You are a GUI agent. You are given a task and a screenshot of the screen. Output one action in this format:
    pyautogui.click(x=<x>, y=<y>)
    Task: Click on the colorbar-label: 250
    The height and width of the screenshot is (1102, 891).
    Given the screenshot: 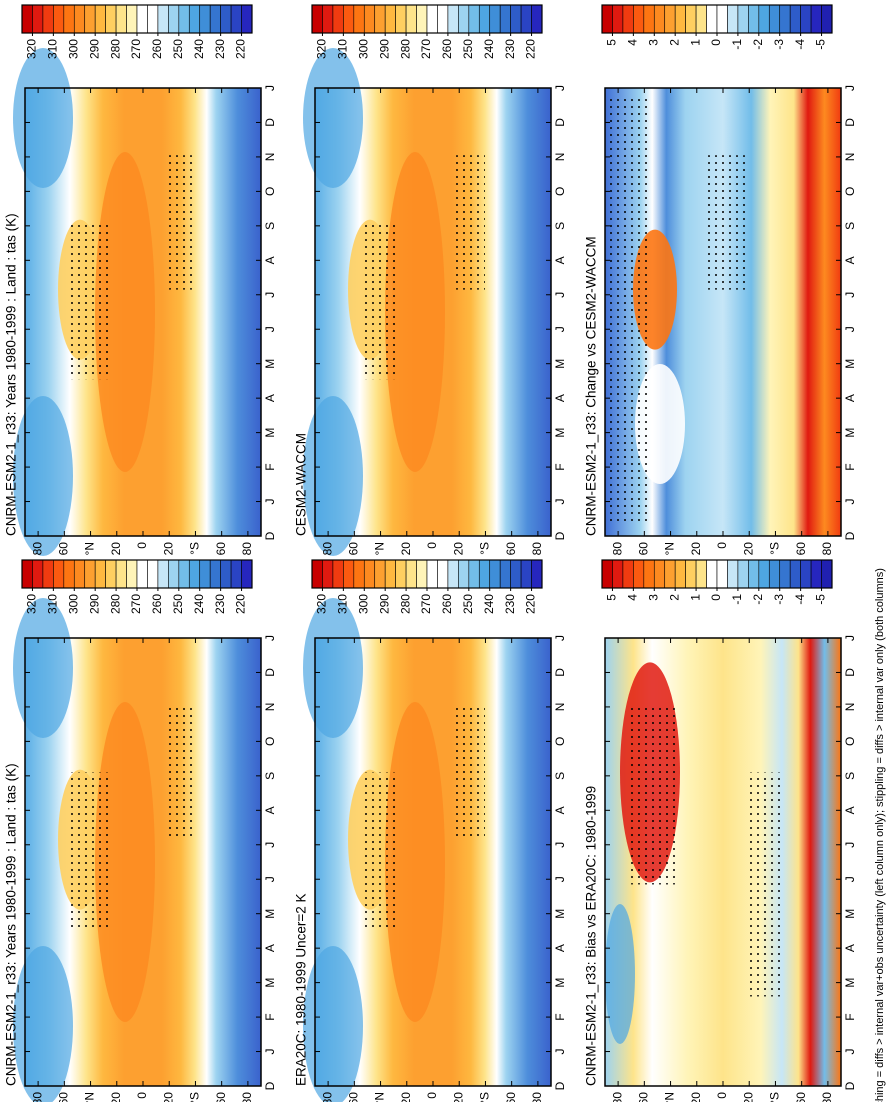 What is the action you would take?
    pyautogui.click(x=468, y=604)
    